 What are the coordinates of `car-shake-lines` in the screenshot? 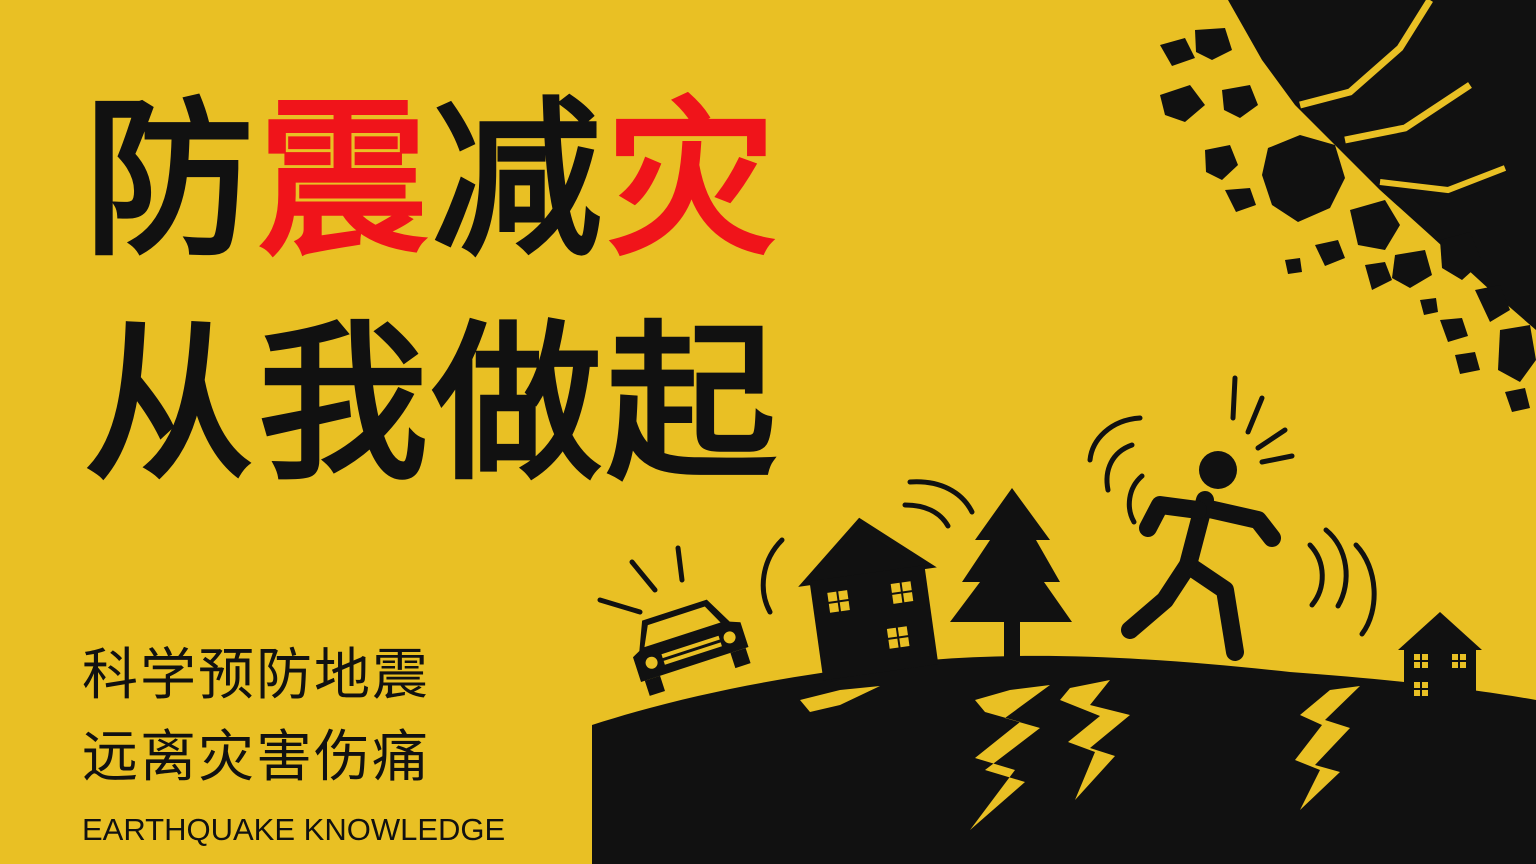 It's located at (641, 580).